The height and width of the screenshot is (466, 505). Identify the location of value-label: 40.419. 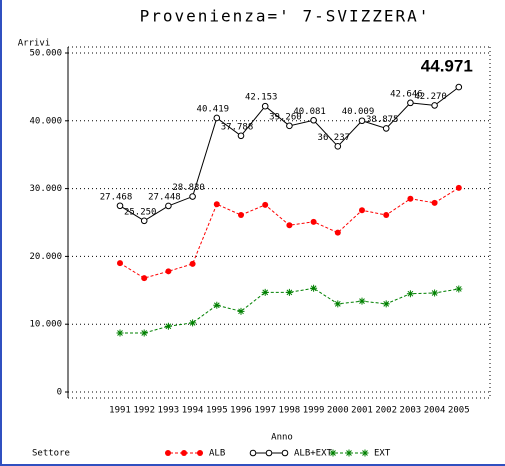
(213, 109).